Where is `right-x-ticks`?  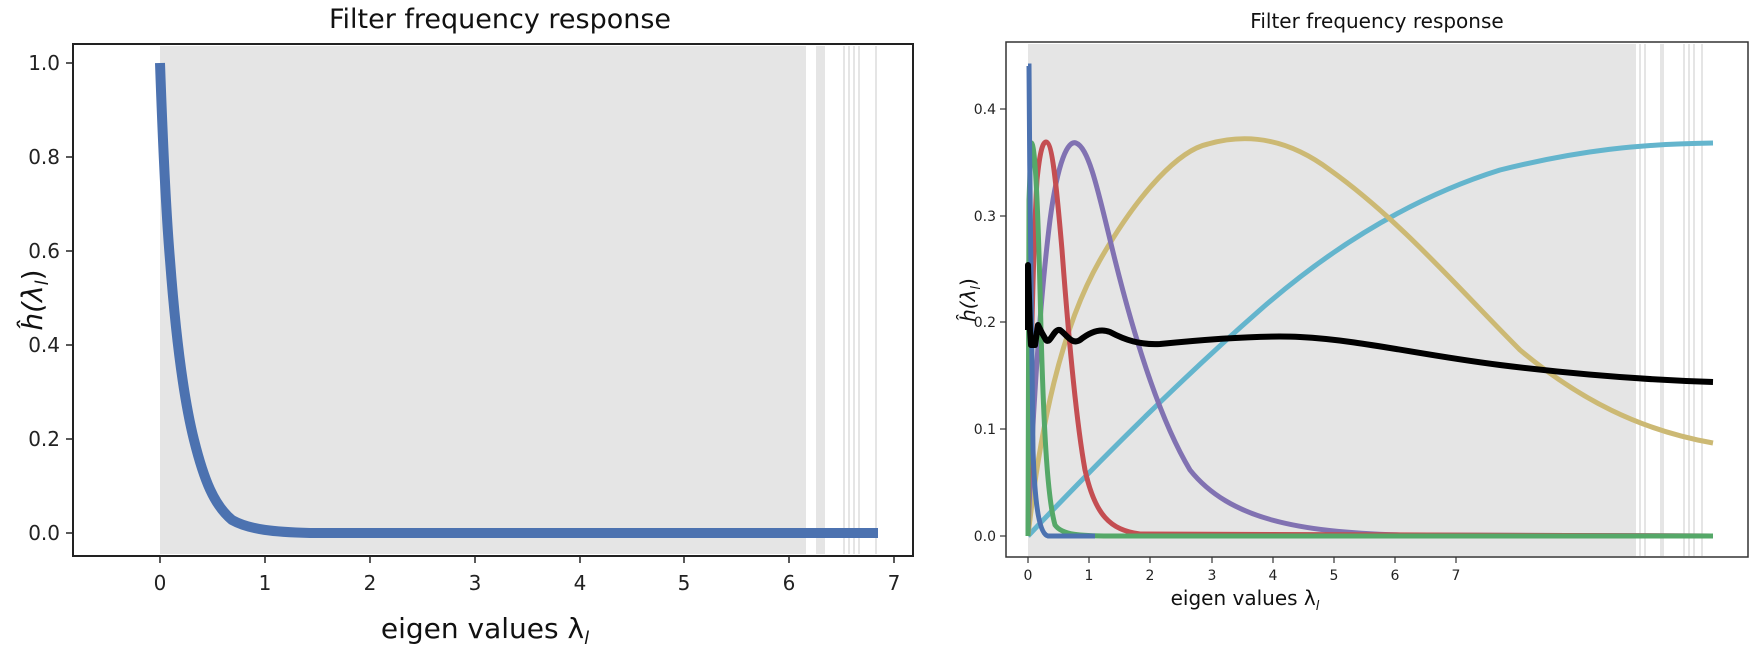
right-x-ticks is located at coordinates (1242, 560).